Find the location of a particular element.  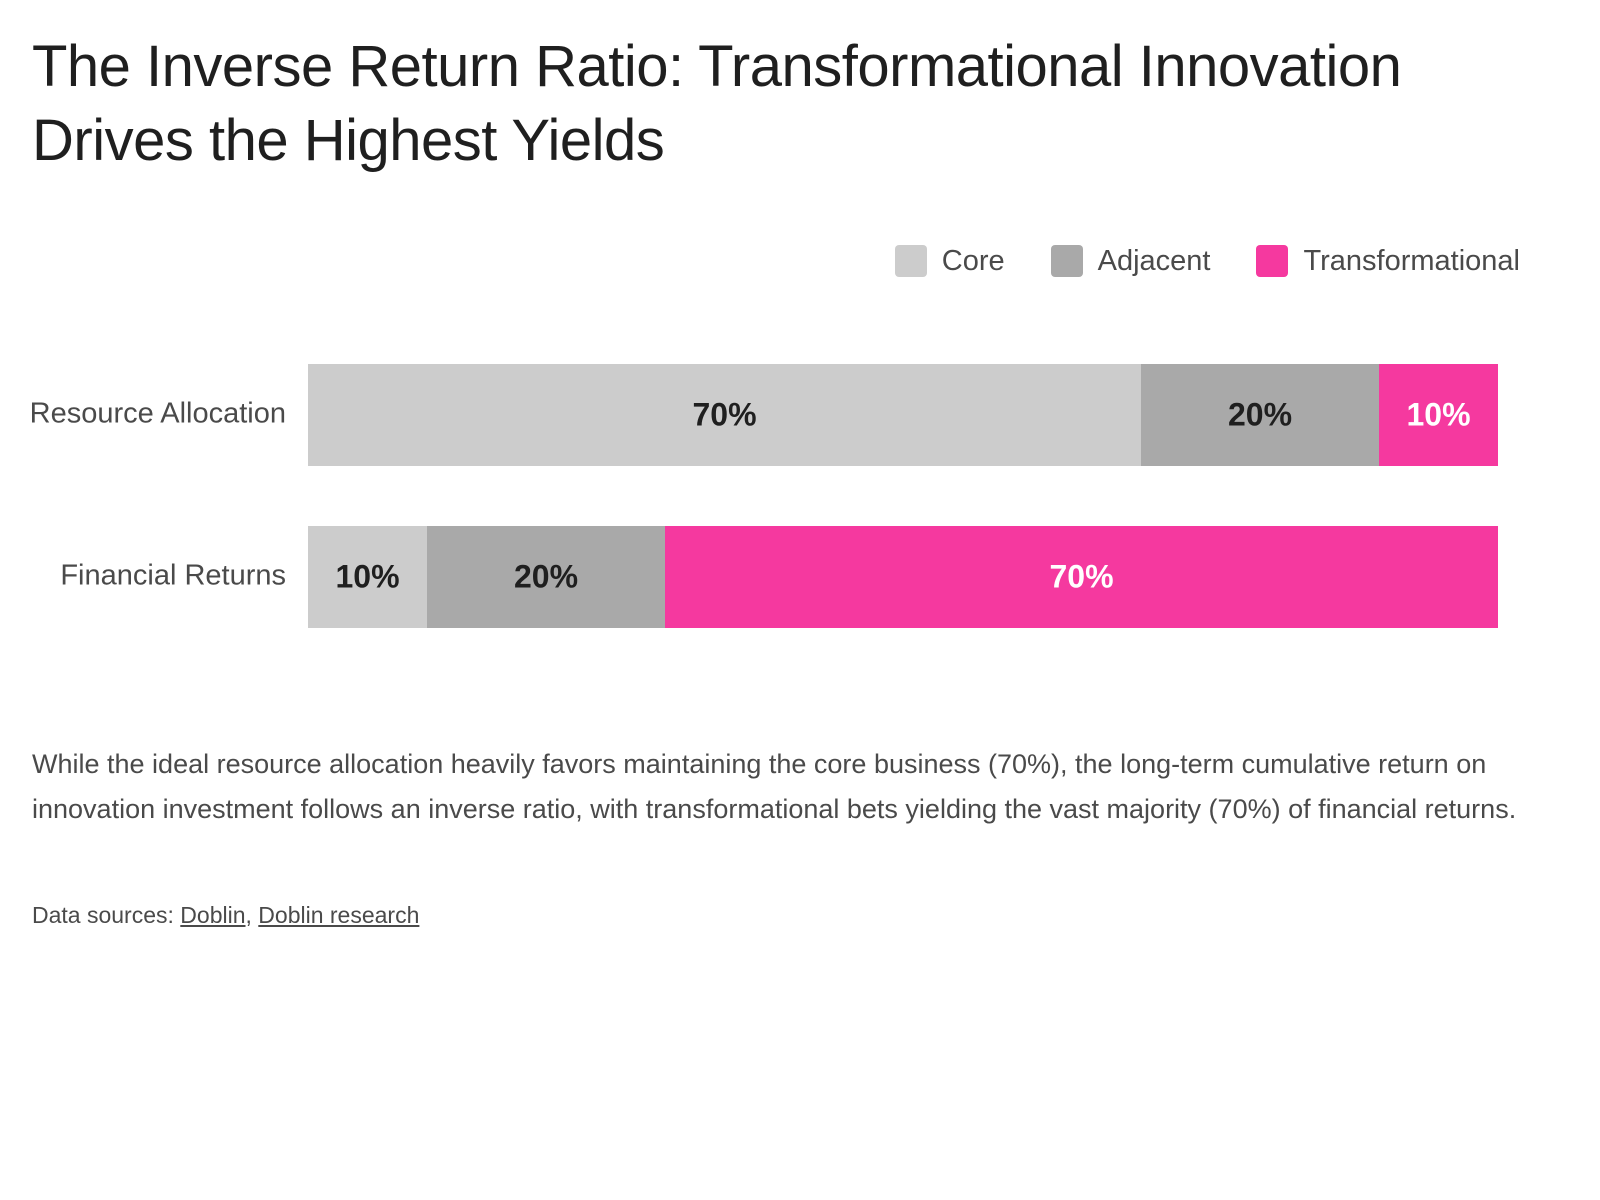

bar-segment-financial-returns-adjacent is located at coordinates (546, 577).